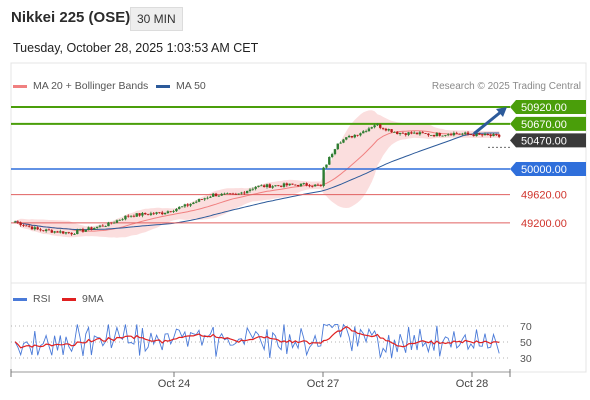 The height and width of the screenshot is (400, 590). I want to click on rsi-ma-swatch, so click(69, 299).